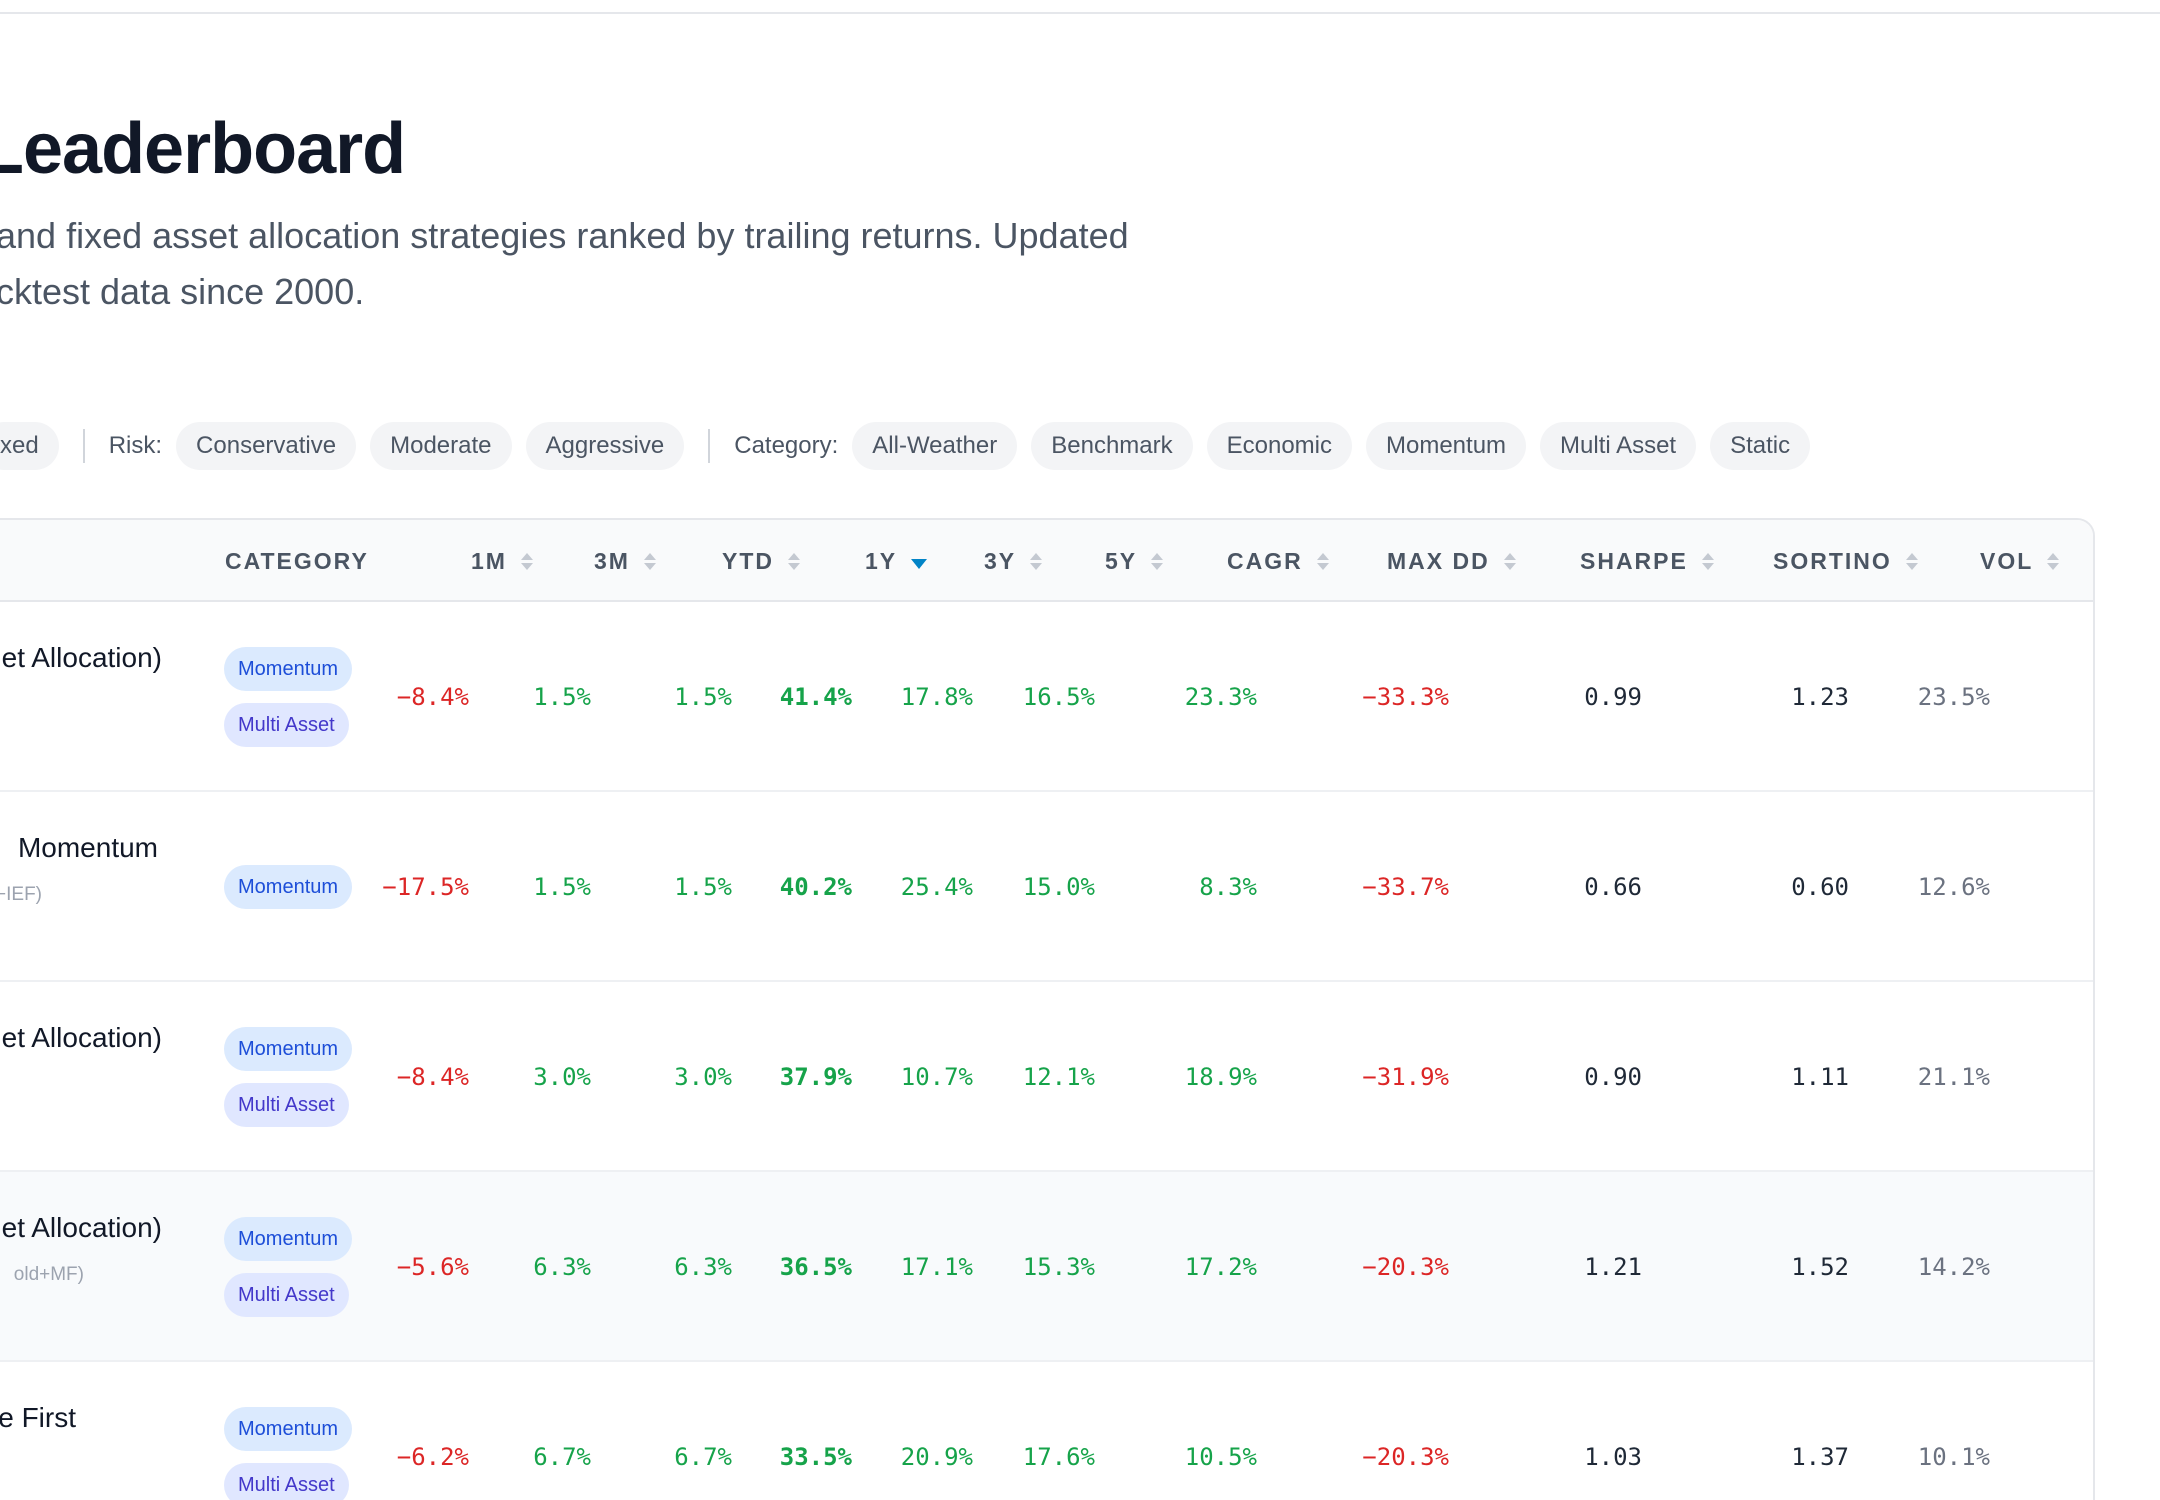 This screenshot has width=2160, height=1500. Describe the element at coordinates (1613, 697) in the screenshot. I see `cell-sharpe: 0.99` at that location.